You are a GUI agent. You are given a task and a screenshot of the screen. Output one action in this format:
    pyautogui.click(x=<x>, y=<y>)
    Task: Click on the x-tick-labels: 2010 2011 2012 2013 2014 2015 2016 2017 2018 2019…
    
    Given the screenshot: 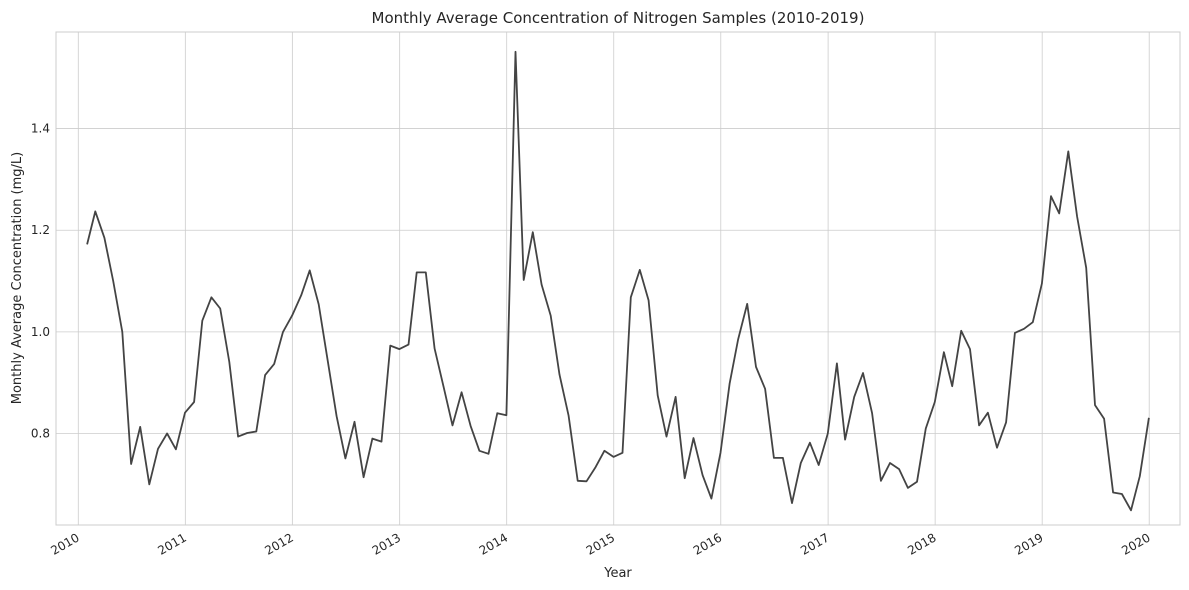 What is the action you would take?
    pyautogui.click(x=600, y=543)
    